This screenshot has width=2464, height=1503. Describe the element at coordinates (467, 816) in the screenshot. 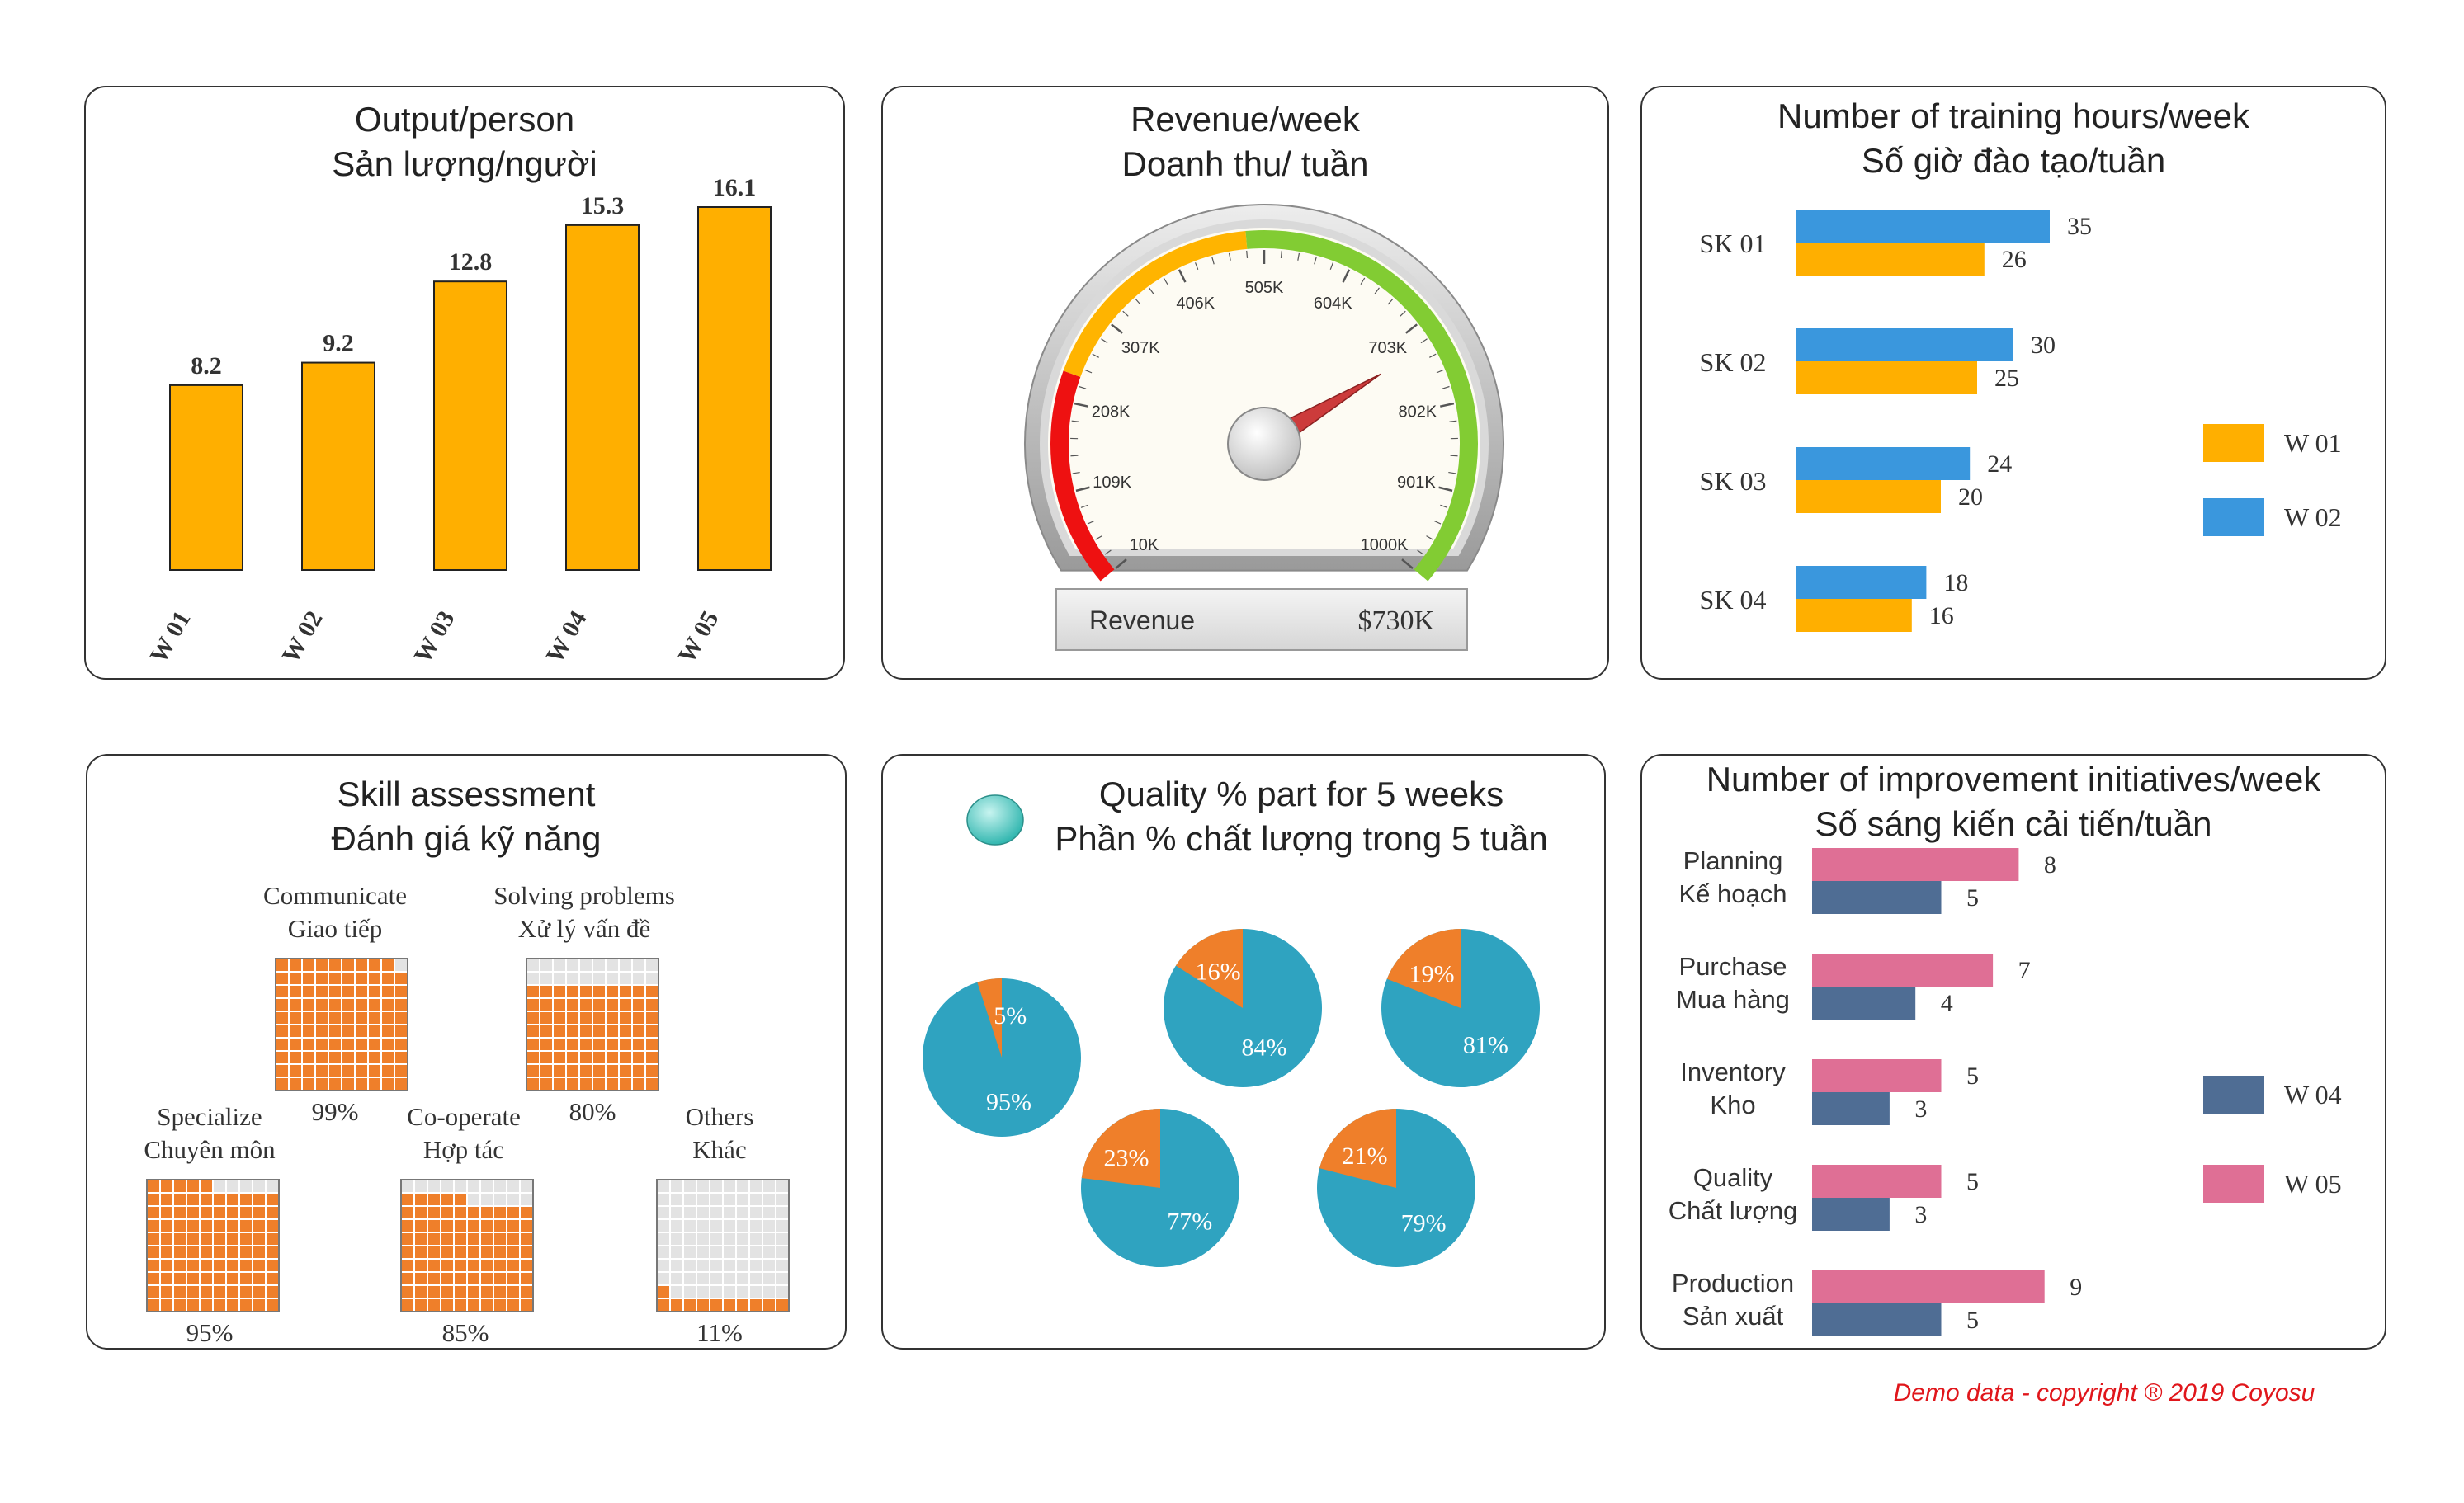

I see `skill-title: Skill assessment Đánh giá kỹ năng` at that location.